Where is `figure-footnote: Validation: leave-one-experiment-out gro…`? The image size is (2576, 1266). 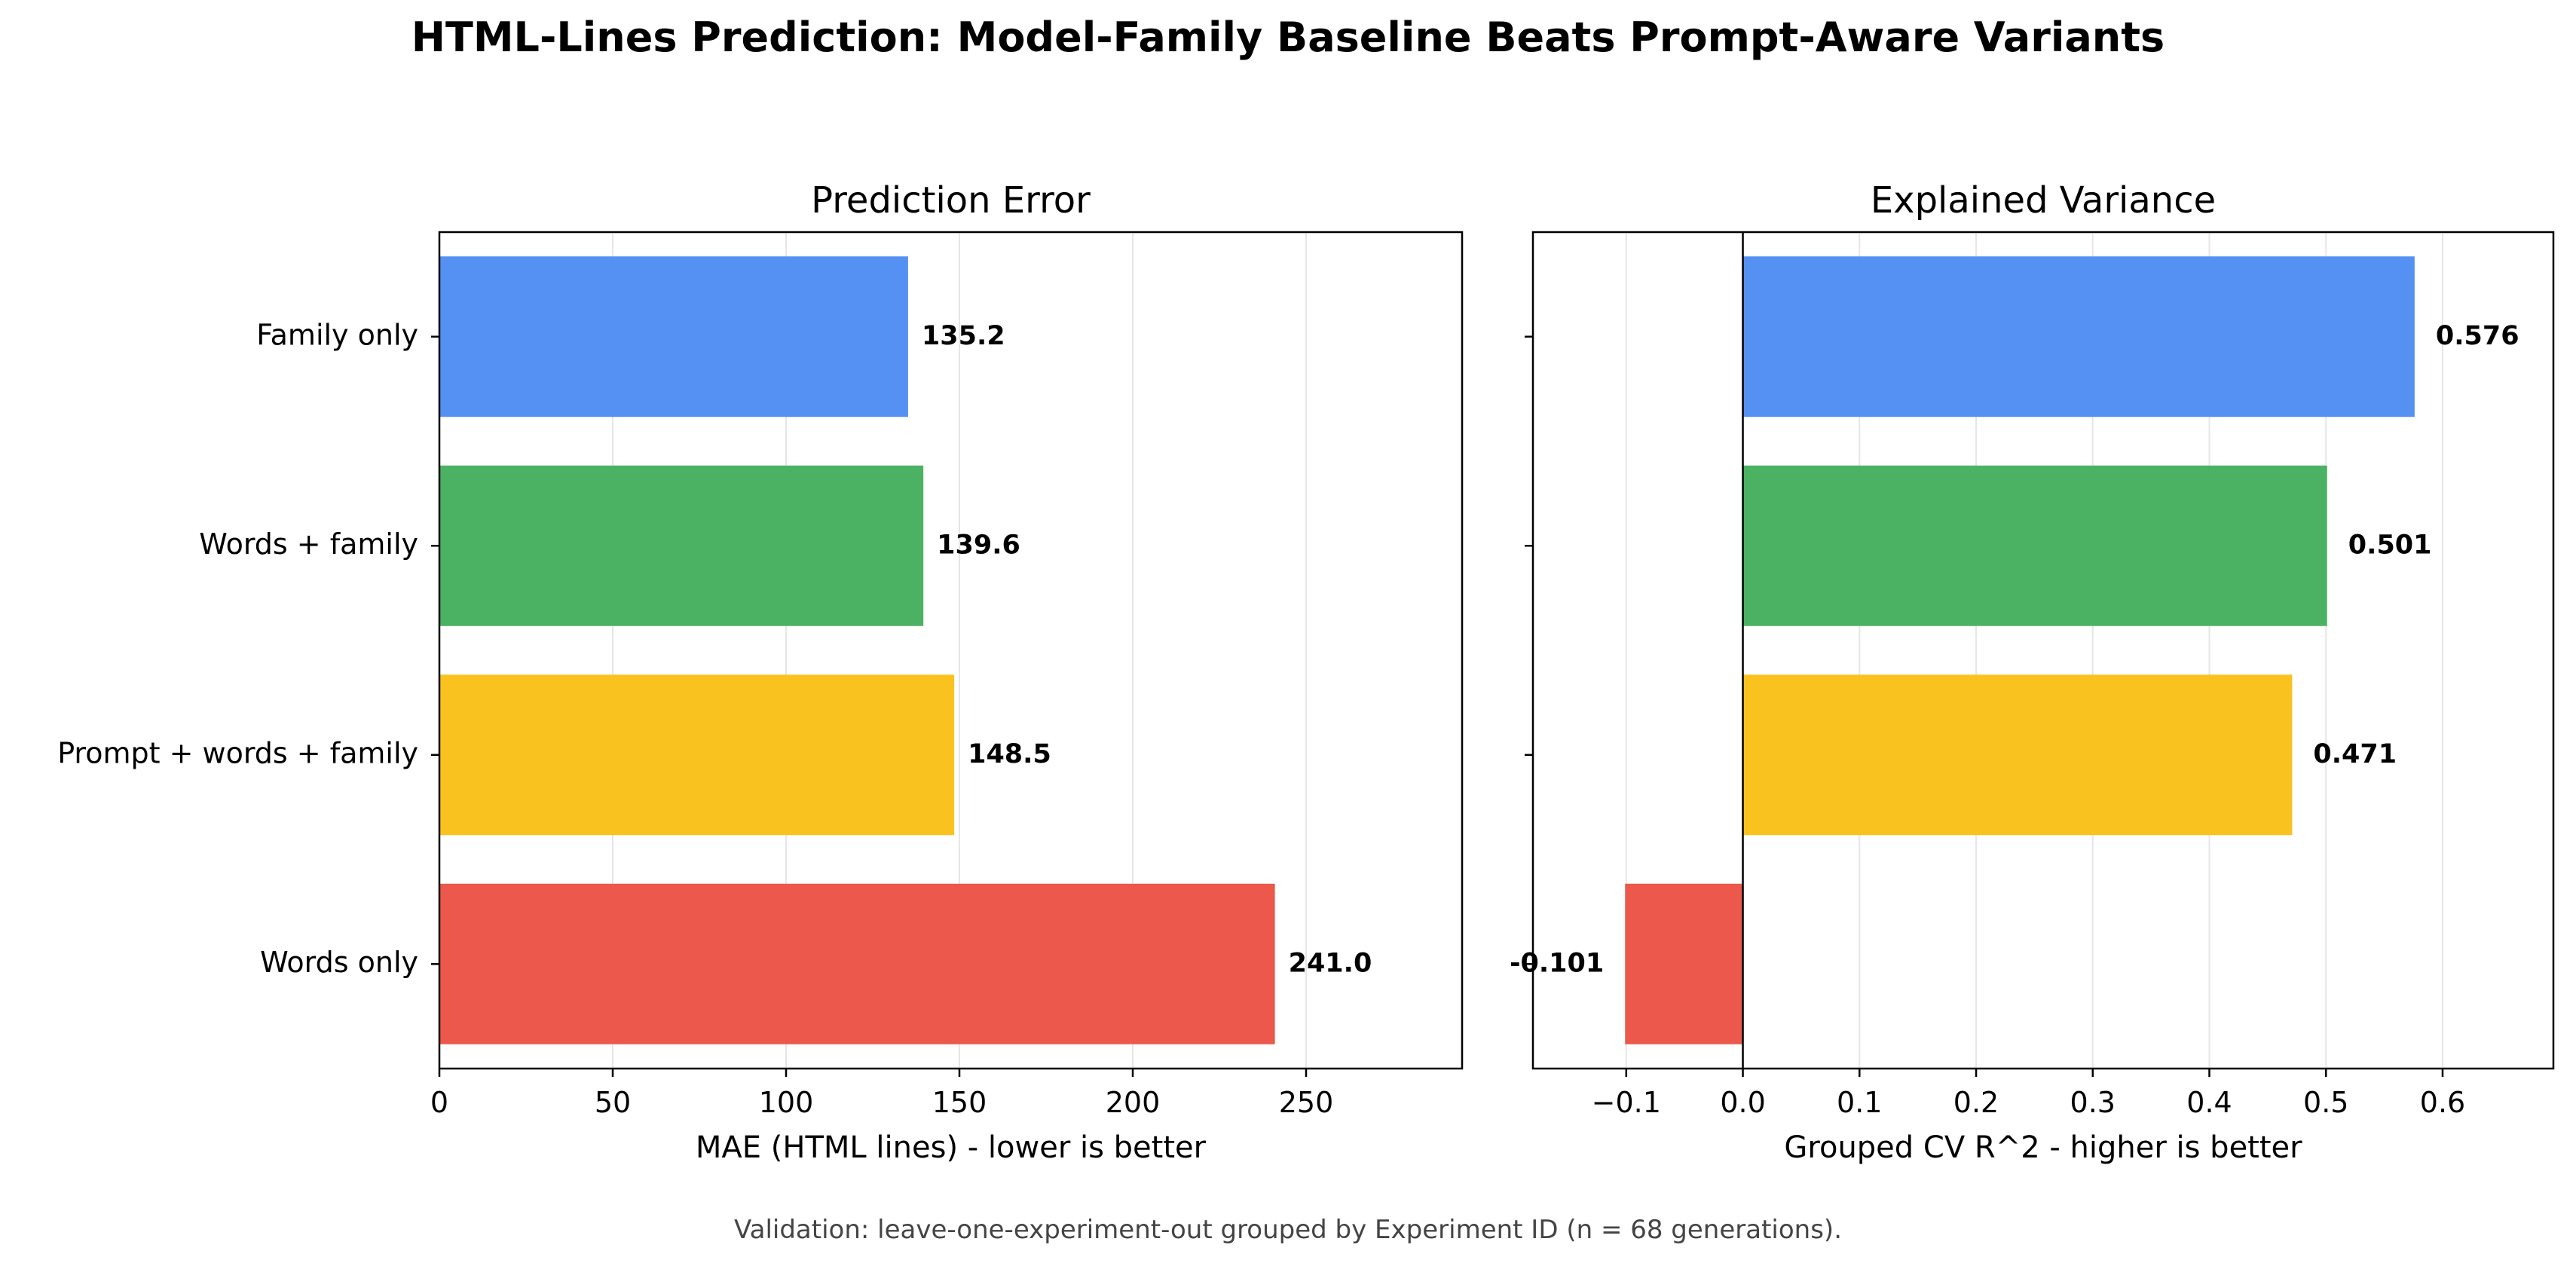 figure-footnote: Validation: leave-one-experiment-out gro… is located at coordinates (1288, 1230).